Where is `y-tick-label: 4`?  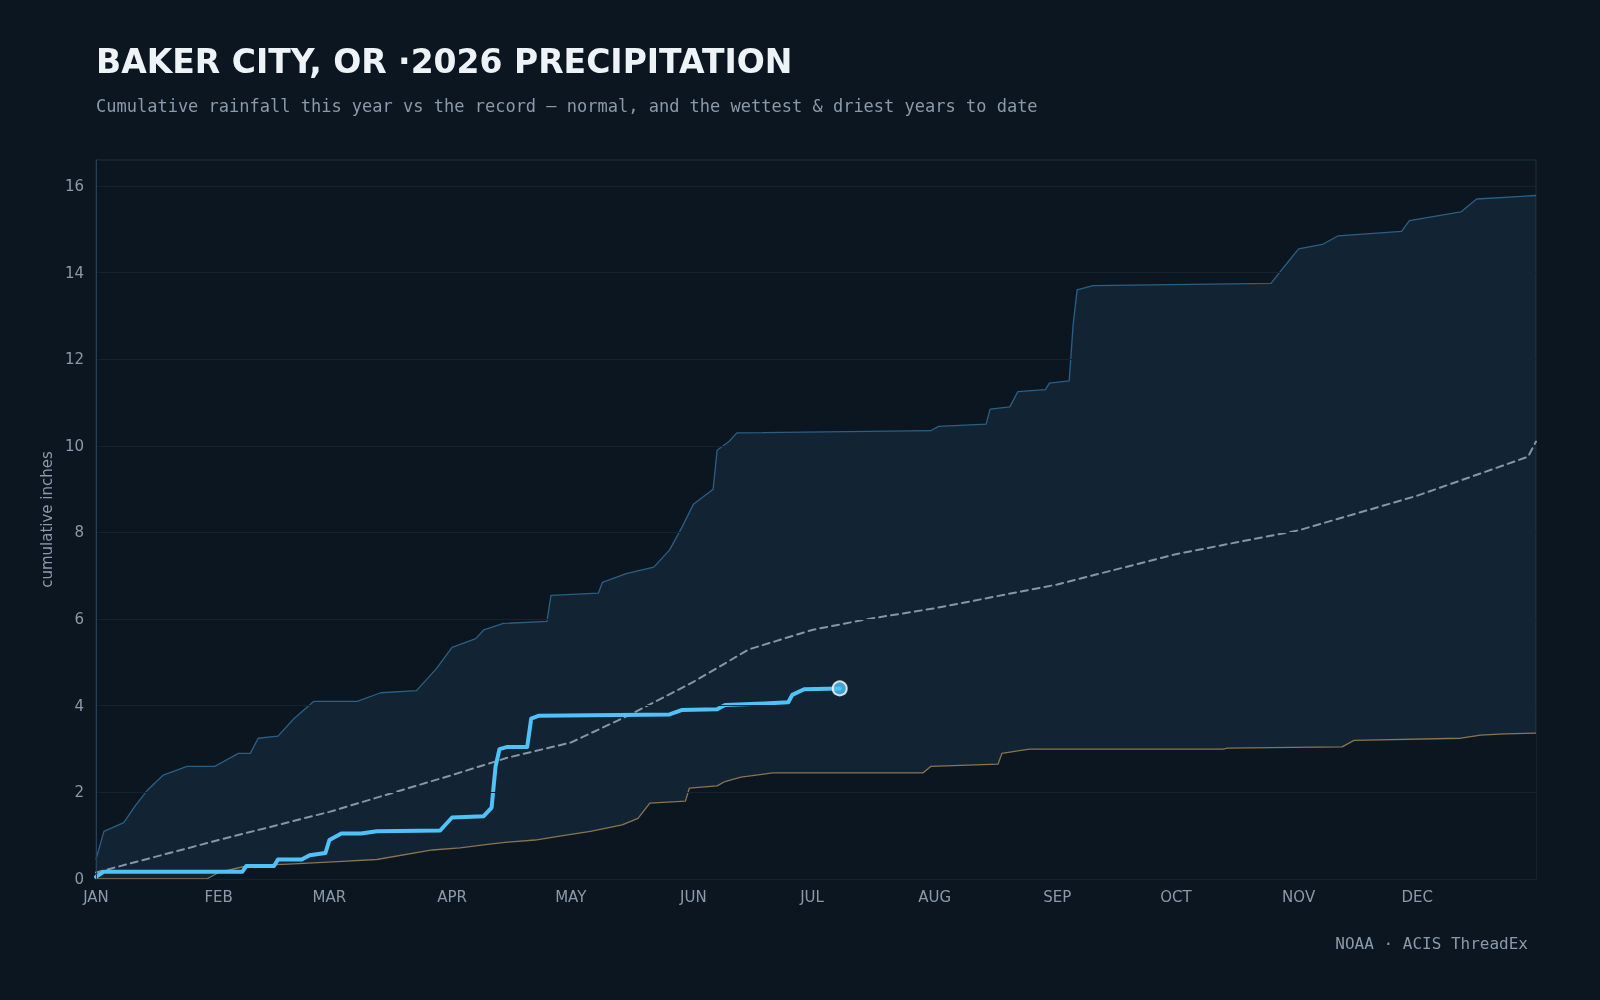
y-tick-label: 4 is located at coordinates (79, 705).